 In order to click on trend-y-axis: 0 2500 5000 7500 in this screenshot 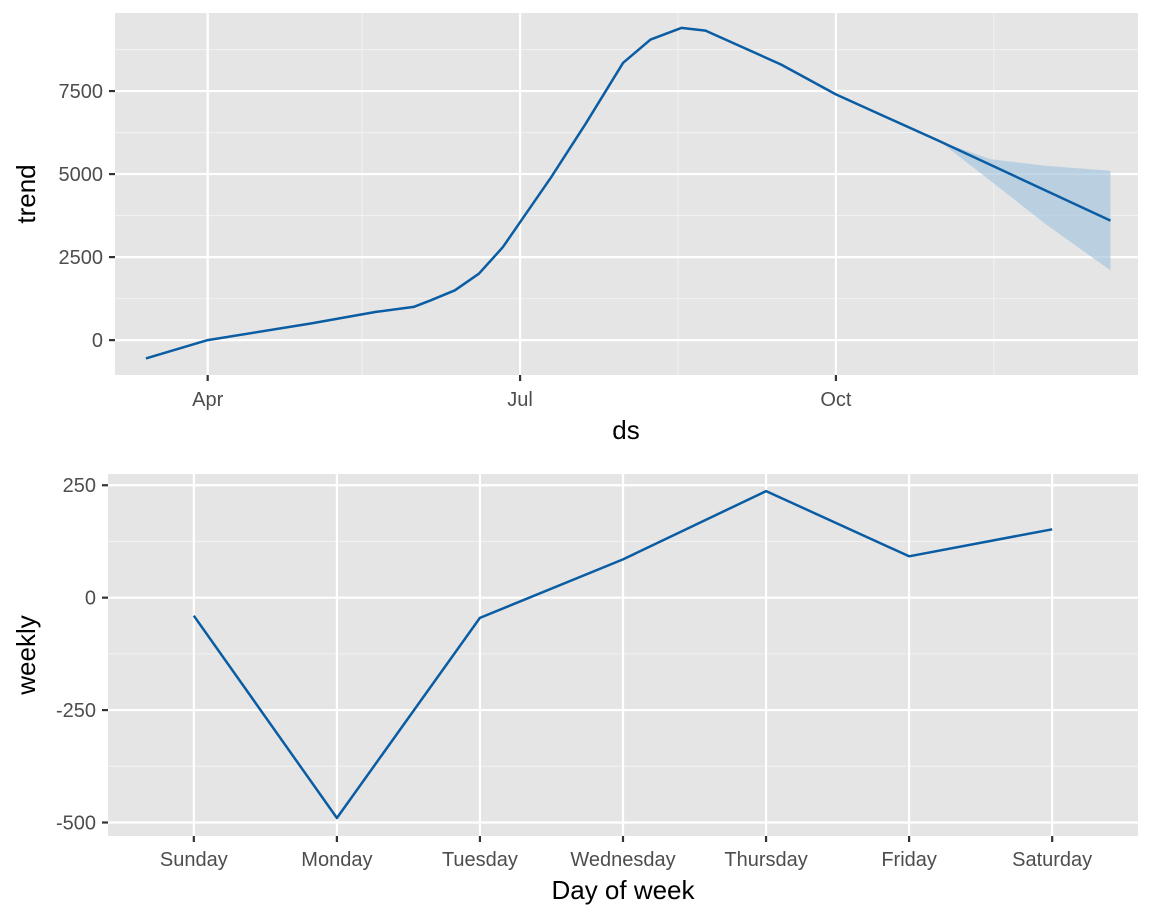, I will do `click(87, 216)`.